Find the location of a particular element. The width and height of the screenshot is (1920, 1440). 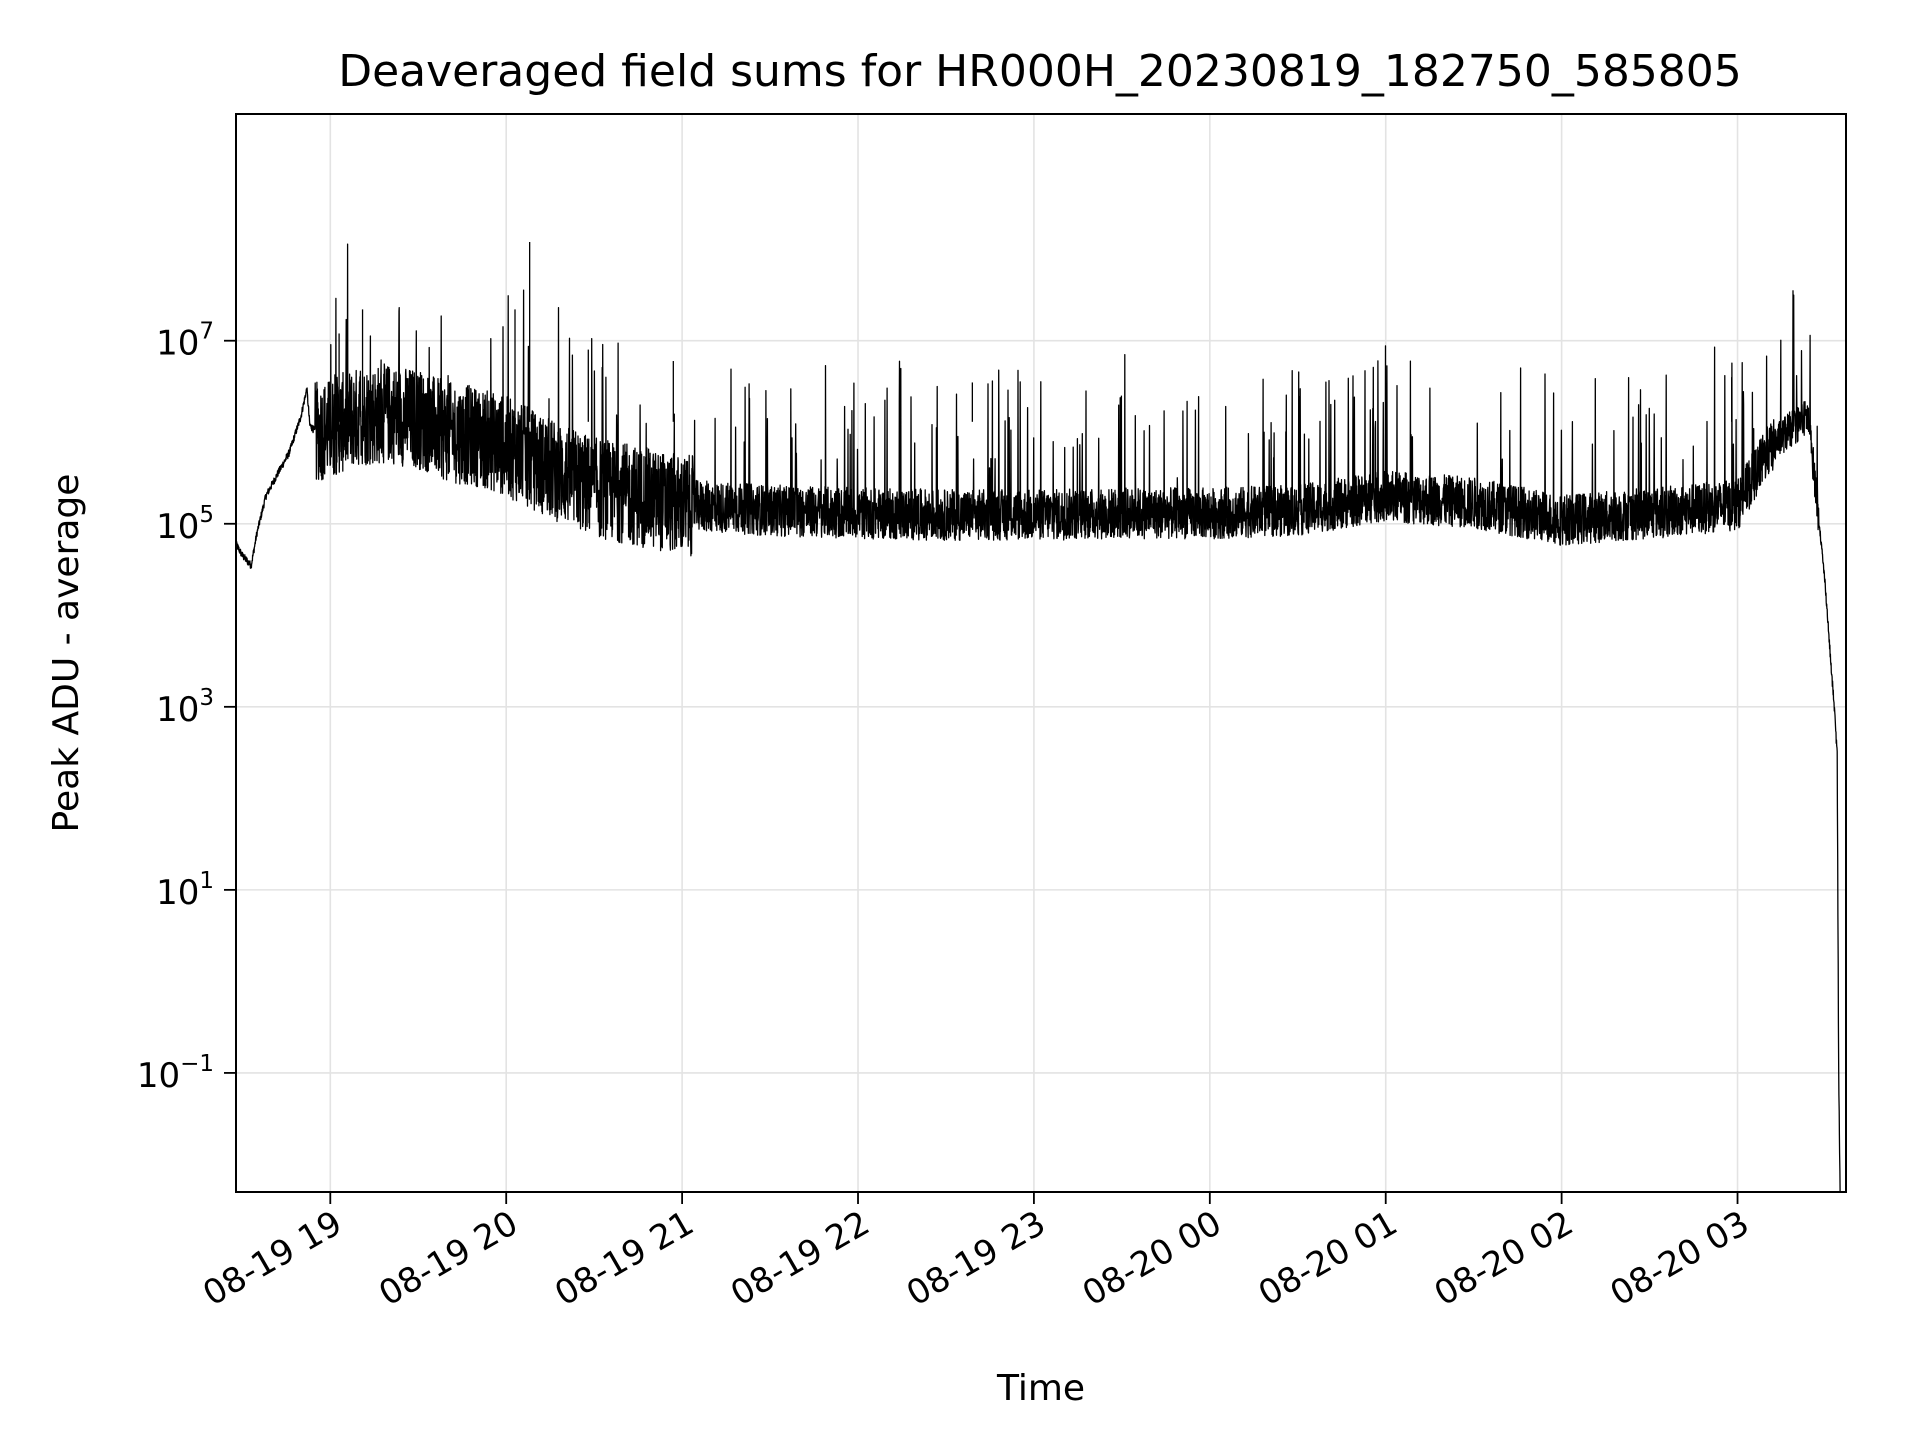

y-tick-label: 10⁷ is located at coordinates (185, 341).